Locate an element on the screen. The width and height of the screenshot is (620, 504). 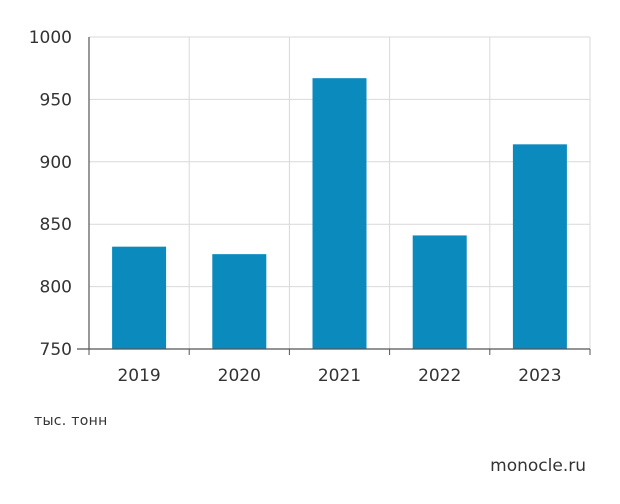
y-tick-label: 1000 is located at coordinates (50, 38).